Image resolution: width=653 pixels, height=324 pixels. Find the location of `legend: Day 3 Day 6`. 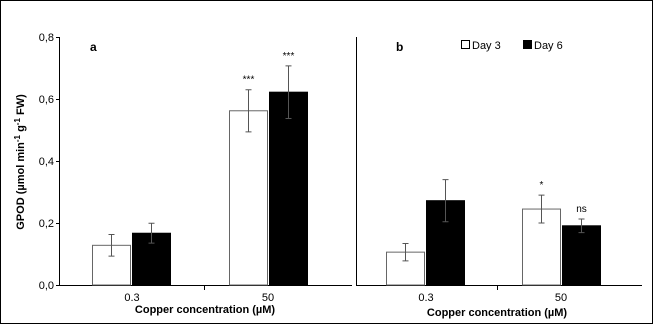

legend: Day 3 Day 6 is located at coordinates (512, 46).